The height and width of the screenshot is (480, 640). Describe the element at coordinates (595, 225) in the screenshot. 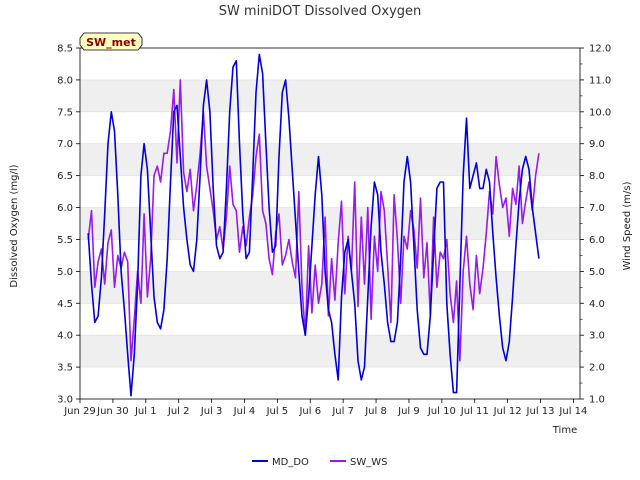

I see `y-axis-right: 1.0 2.0 3.0 4.0 5.0 6.0 7.0 8.0 9.0 10.0 11.0 12.0` at that location.